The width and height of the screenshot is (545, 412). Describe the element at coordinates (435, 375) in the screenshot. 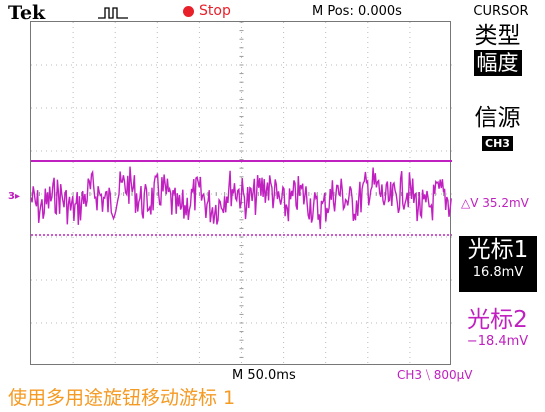

I see `trigger-readout: CH3 ⧹ 800µV` at that location.